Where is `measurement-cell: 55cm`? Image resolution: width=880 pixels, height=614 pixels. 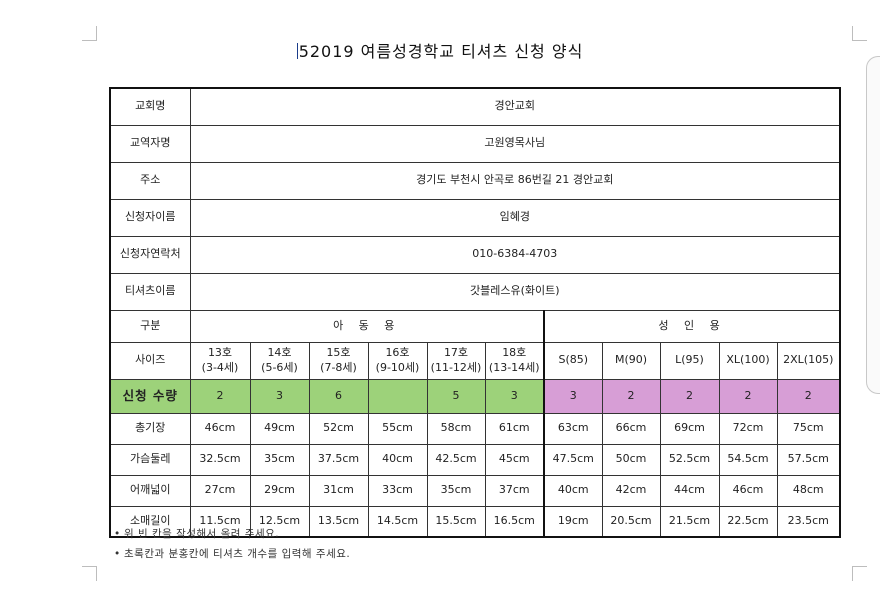 measurement-cell: 55cm is located at coordinates (397, 428).